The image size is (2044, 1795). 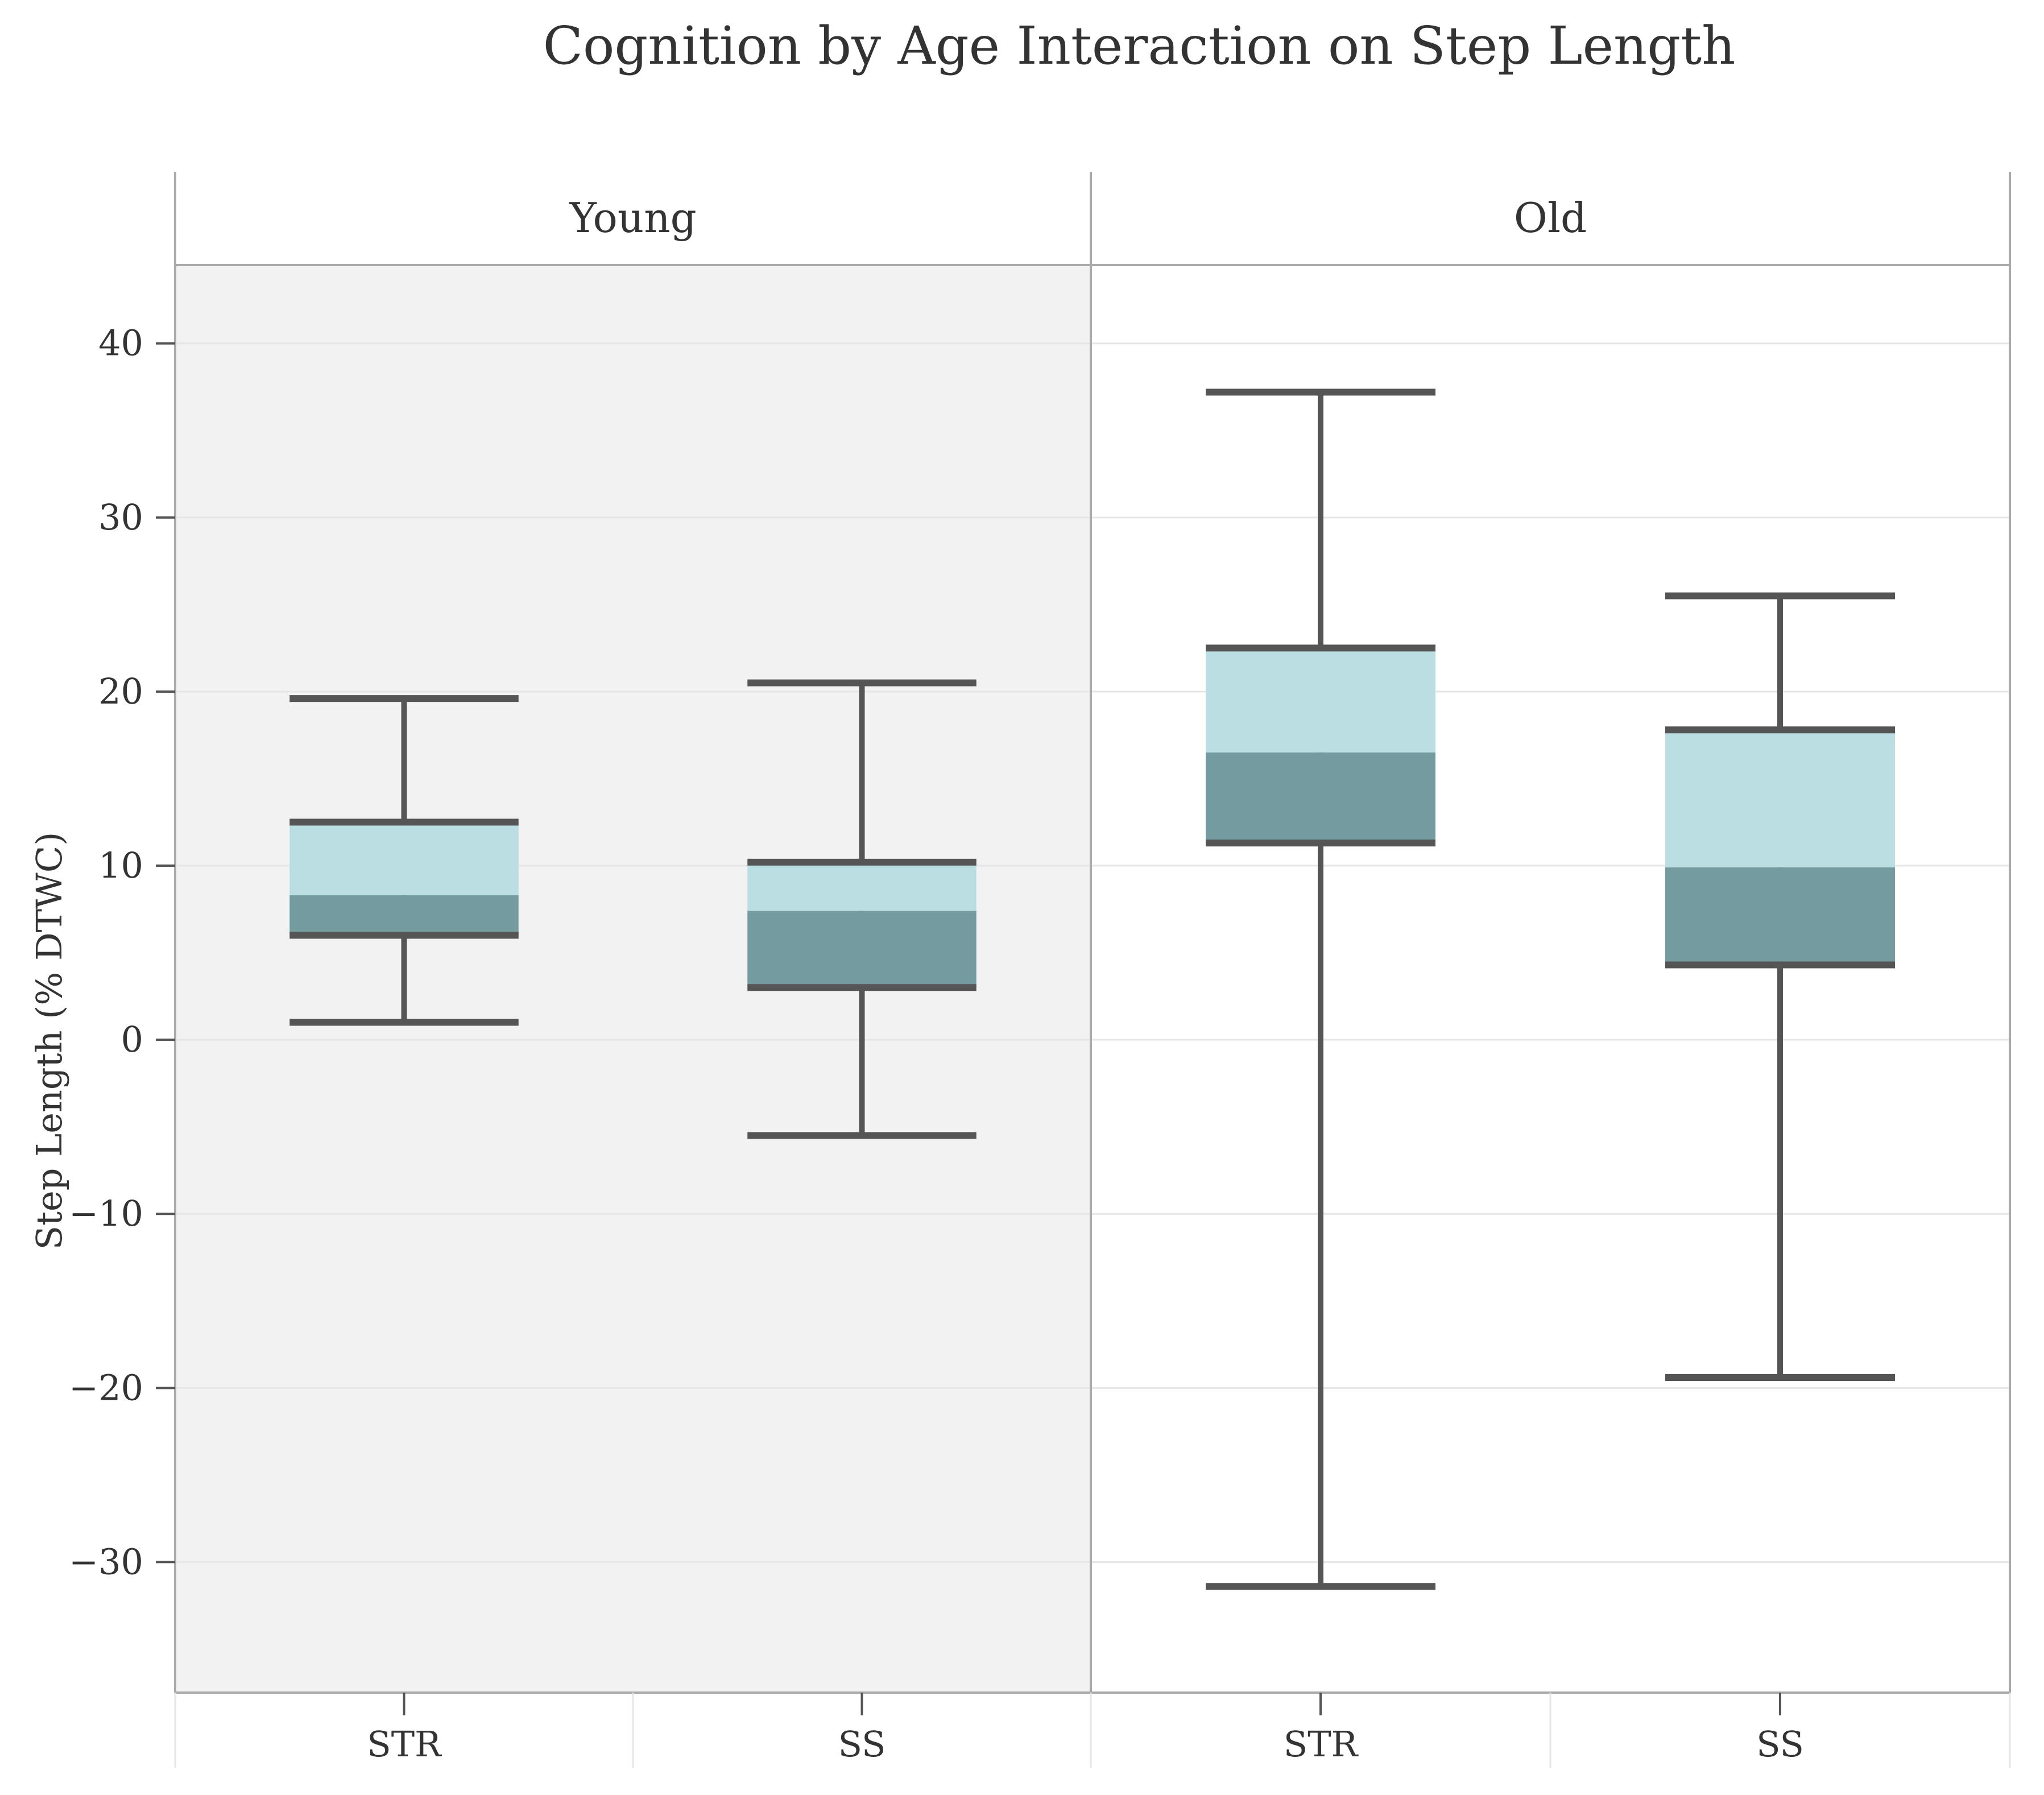 What do you see at coordinates (1550, 218) in the screenshot?
I see `facet-label-old: Old` at bounding box center [1550, 218].